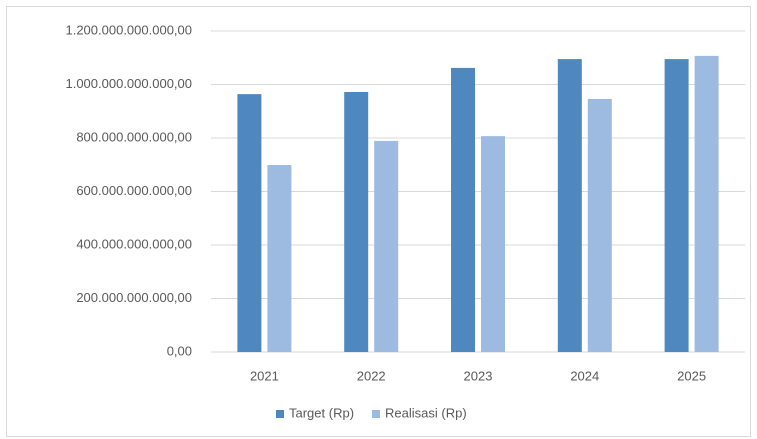 This screenshot has width=757, height=439. What do you see at coordinates (426, 412) in the screenshot?
I see `legend-label: Realisasi (Rp)` at bounding box center [426, 412].